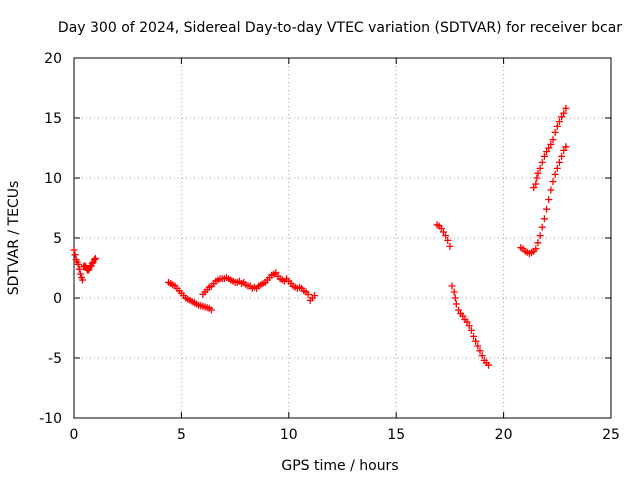 Image resolution: width=640 pixels, height=480 pixels. What do you see at coordinates (50, 419) in the screenshot?
I see `y-tick-label: -10` at bounding box center [50, 419].